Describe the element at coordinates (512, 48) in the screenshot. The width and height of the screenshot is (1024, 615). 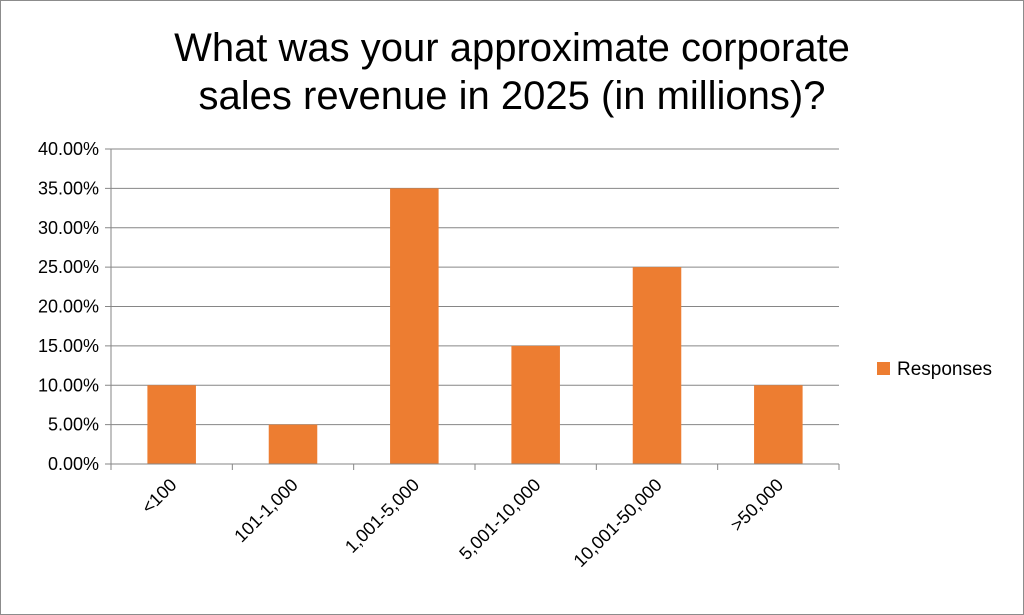
I see `chart-title-line-1: What was your approximate corporate` at that location.